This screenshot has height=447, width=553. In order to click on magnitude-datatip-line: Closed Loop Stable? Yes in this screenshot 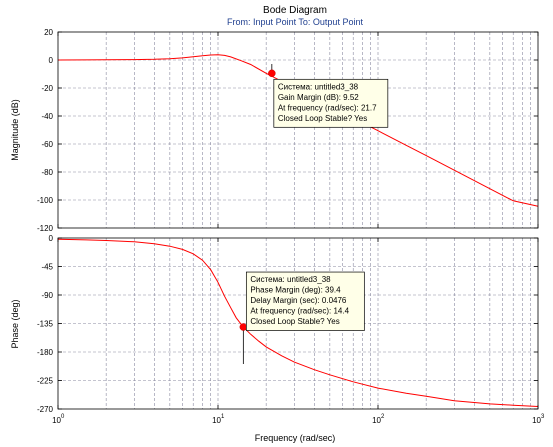, I will do `click(322, 118)`.